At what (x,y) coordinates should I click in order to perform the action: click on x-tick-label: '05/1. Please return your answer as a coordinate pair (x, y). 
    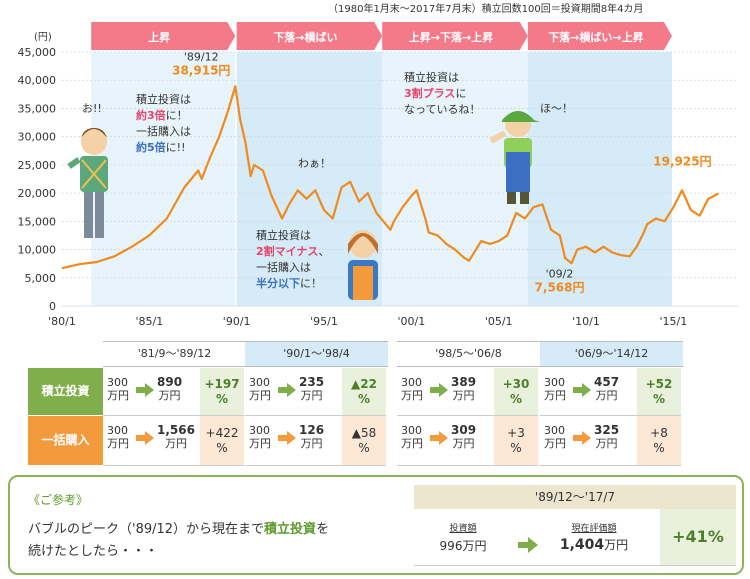
    Looking at the image, I should click on (499, 321).